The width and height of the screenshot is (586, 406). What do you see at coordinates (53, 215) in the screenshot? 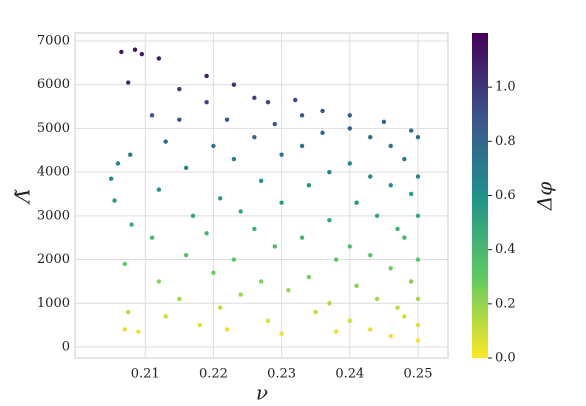
I see `y-tick-label: 3000` at bounding box center [53, 215].